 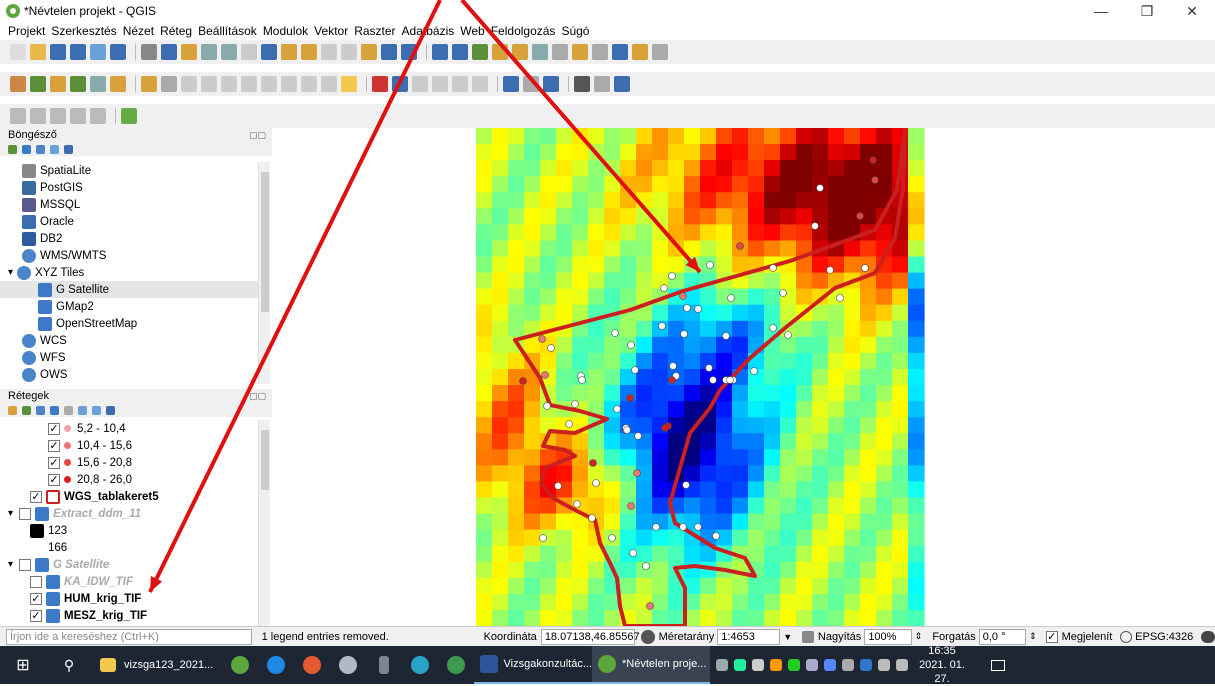 What do you see at coordinates (428, 31) in the screenshot?
I see `menu-adatbazis: Adatbázis` at bounding box center [428, 31].